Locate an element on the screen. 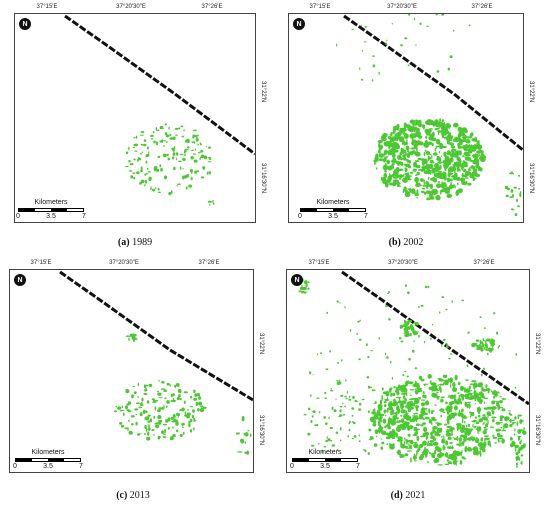 This screenshot has height=513, width=550. scale-label-0: 0 is located at coordinates (300, 216).